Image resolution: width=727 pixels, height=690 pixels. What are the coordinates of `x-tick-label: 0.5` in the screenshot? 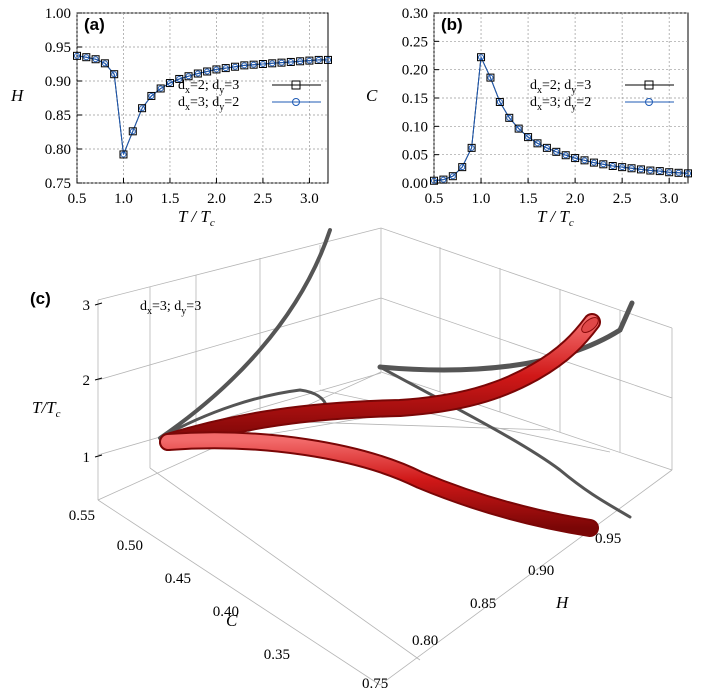 It's located at (434, 199).